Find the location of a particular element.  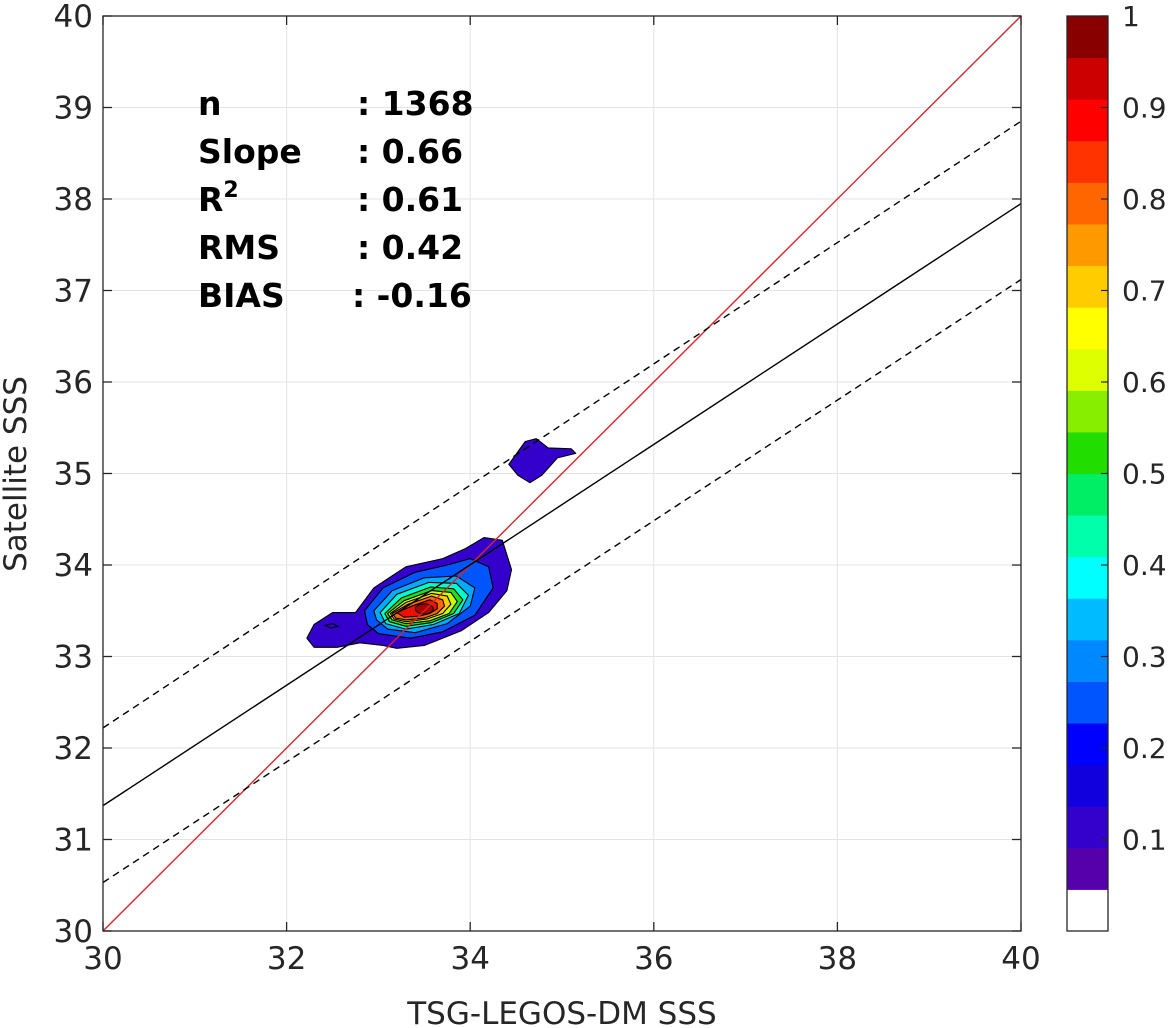

y-tick-label: 38 is located at coordinates (73, 200).